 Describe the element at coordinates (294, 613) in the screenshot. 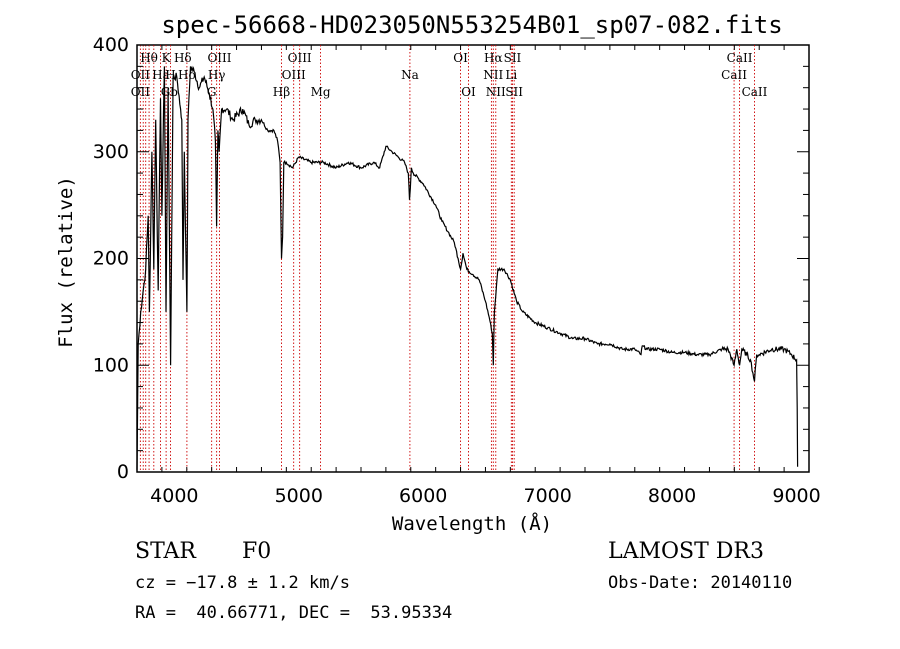

I see `coordinates: RA = 40.66771, DEC = 53.95334` at that location.